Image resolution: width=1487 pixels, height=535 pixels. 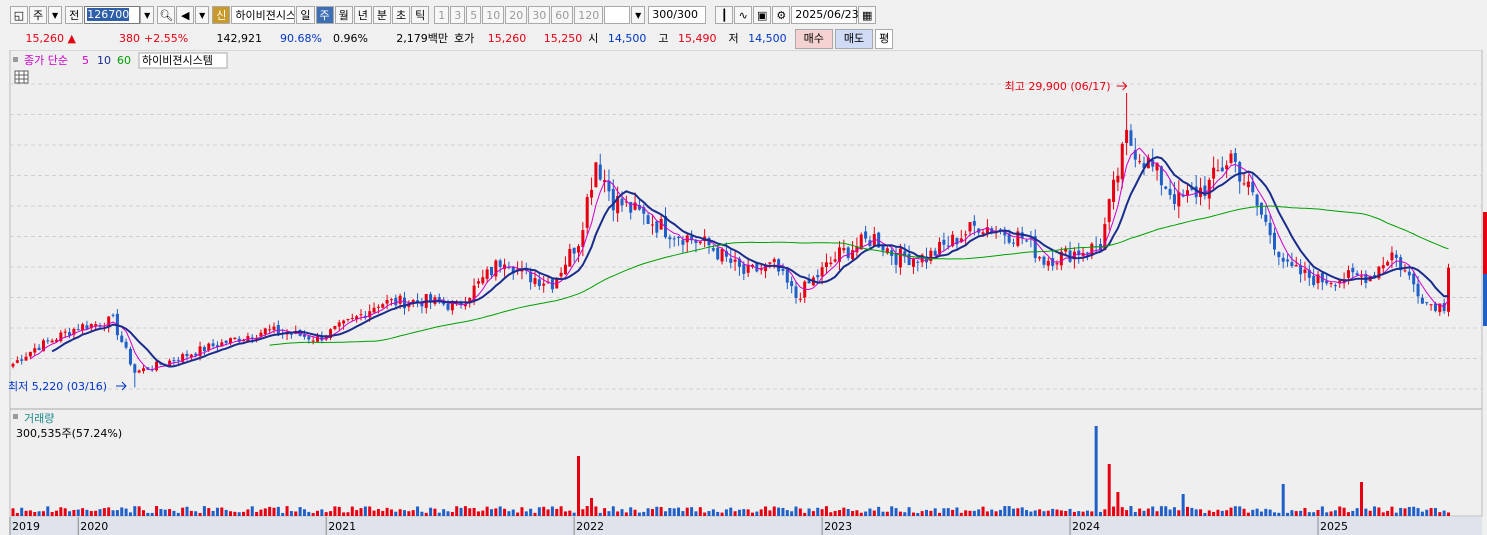 I want to click on volume-readout: 300,535주(57.24%), so click(x=69, y=433).